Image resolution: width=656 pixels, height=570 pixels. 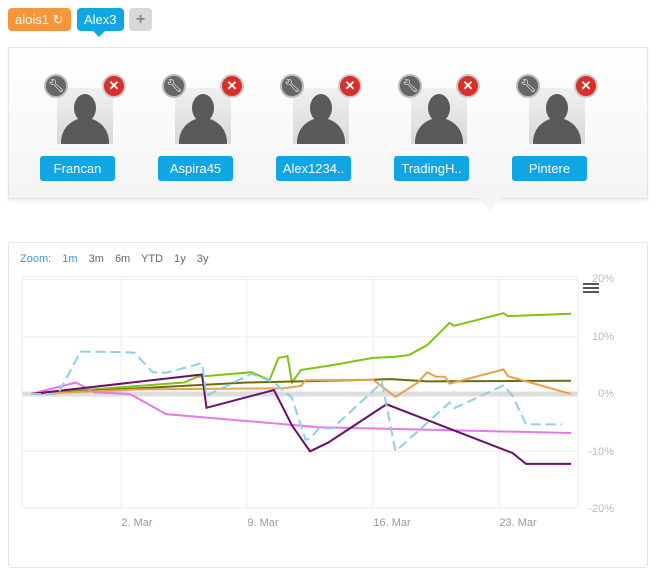 What do you see at coordinates (195, 168) in the screenshot?
I see `profile-name: Aspira45` at bounding box center [195, 168].